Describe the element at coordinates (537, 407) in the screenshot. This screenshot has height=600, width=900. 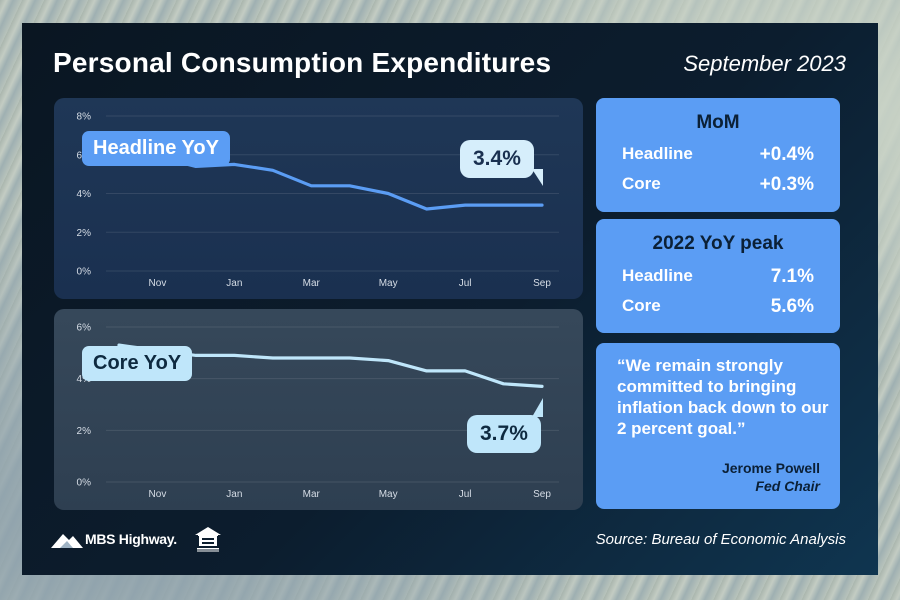
I see `core-callout-tail` at that location.